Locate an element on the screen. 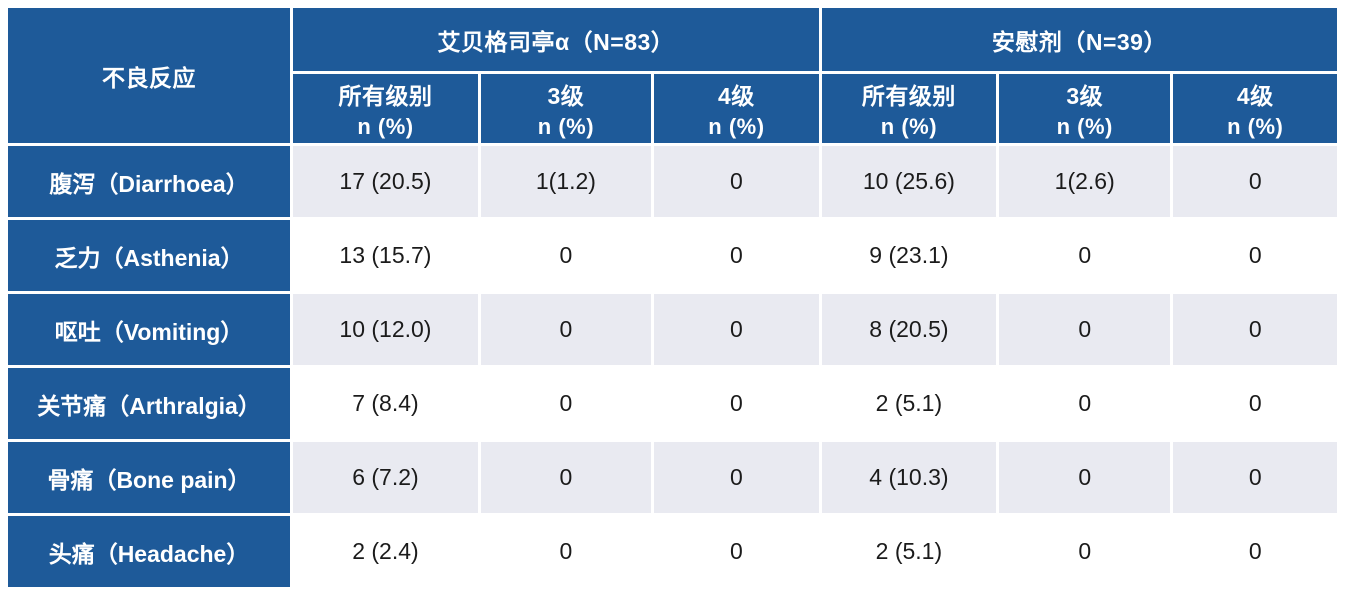 The width and height of the screenshot is (1345, 591). row-label: 腹泻（Diarrhoea） is located at coordinates (149, 181).